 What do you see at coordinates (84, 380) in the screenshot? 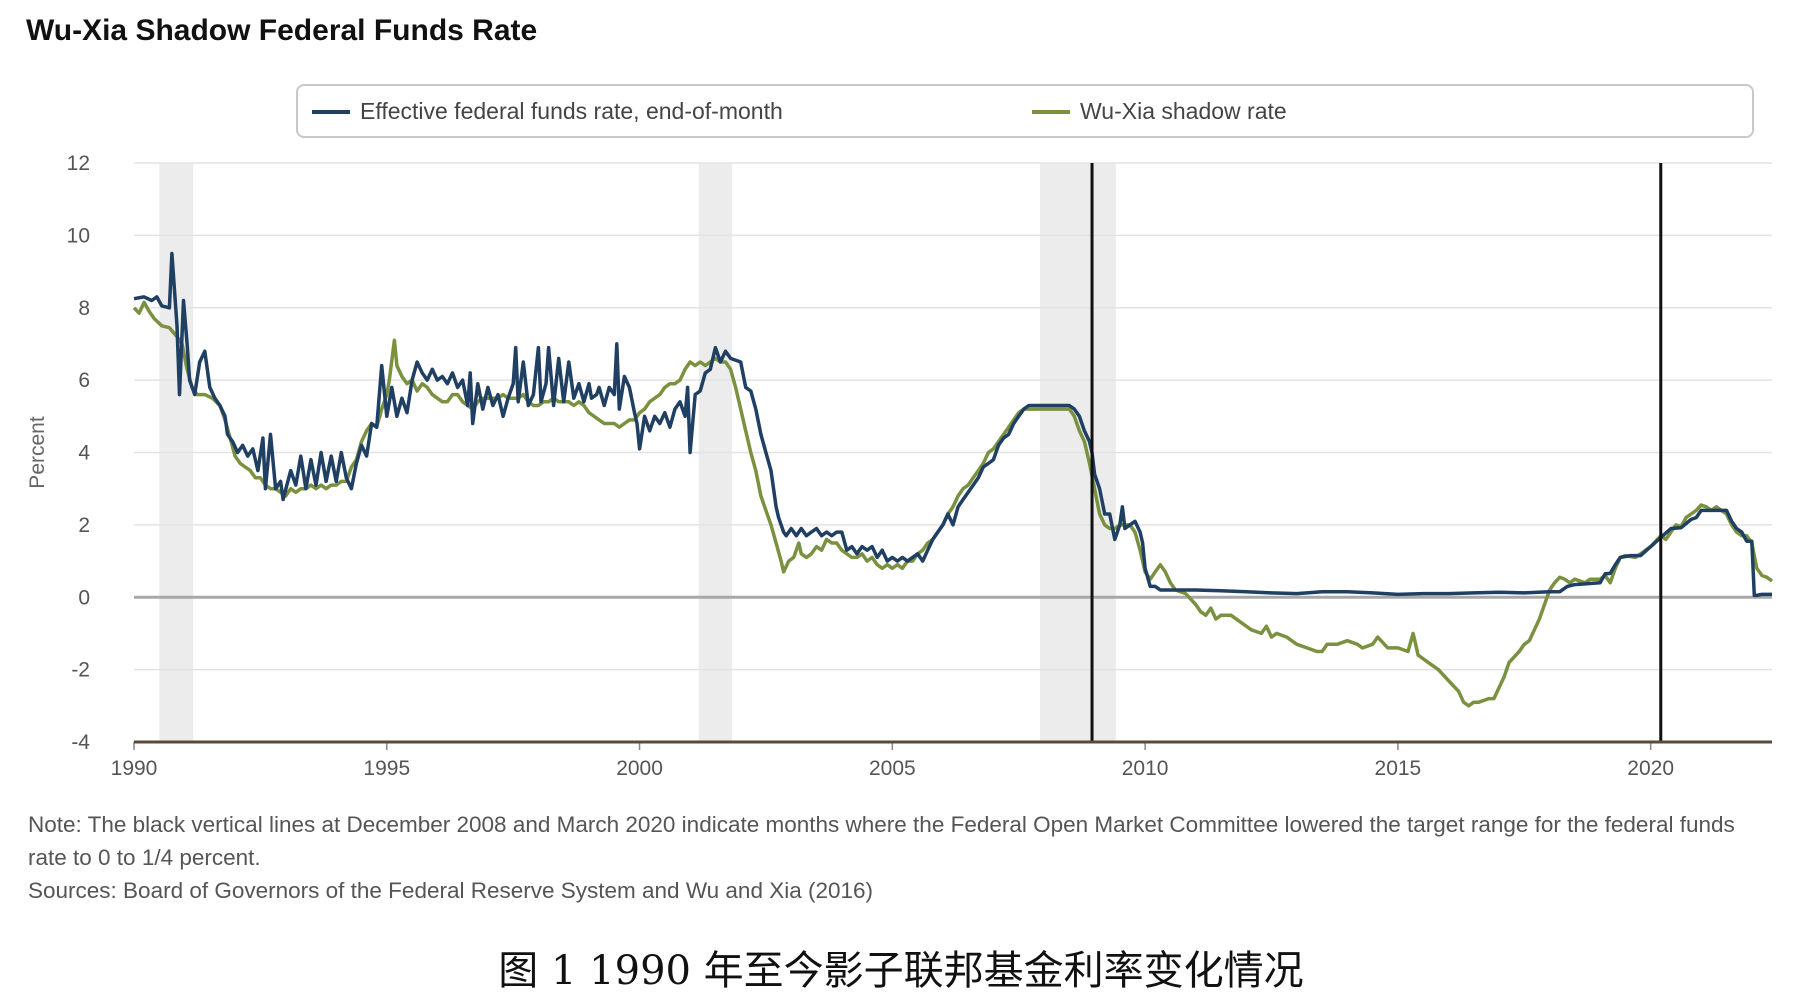
I see `y-tick-label: 6` at bounding box center [84, 380].